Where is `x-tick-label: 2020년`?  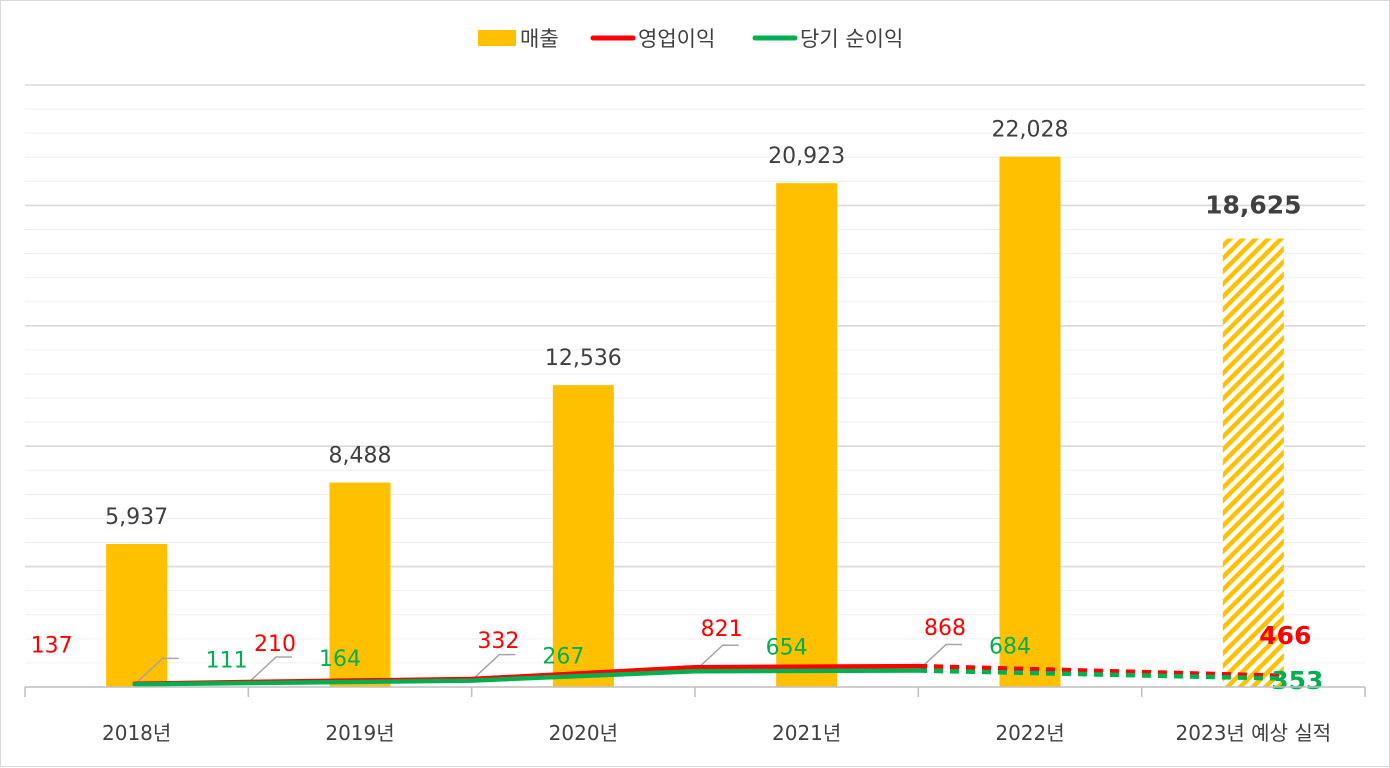 x-tick-label: 2020년 is located at coordinates (583, 733).